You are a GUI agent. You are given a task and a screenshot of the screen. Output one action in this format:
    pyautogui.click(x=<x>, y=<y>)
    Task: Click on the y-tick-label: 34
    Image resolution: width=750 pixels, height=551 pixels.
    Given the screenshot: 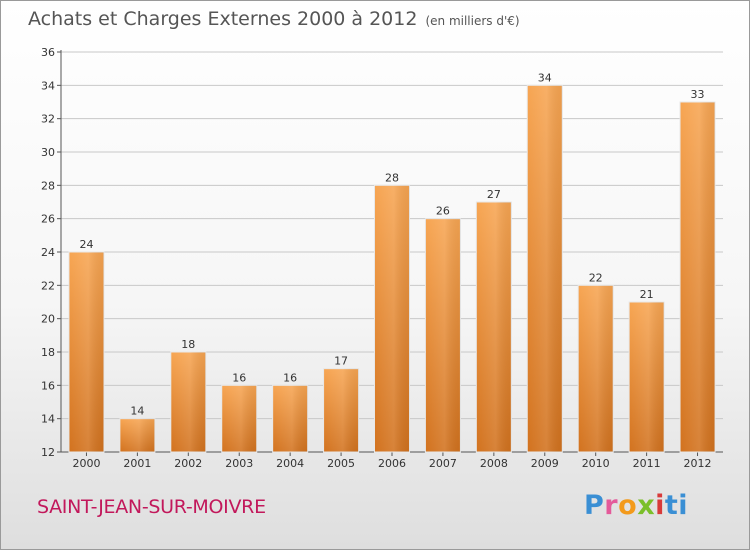 What is the action you would take?
    pyautogui.click(x=48, y=85)
    